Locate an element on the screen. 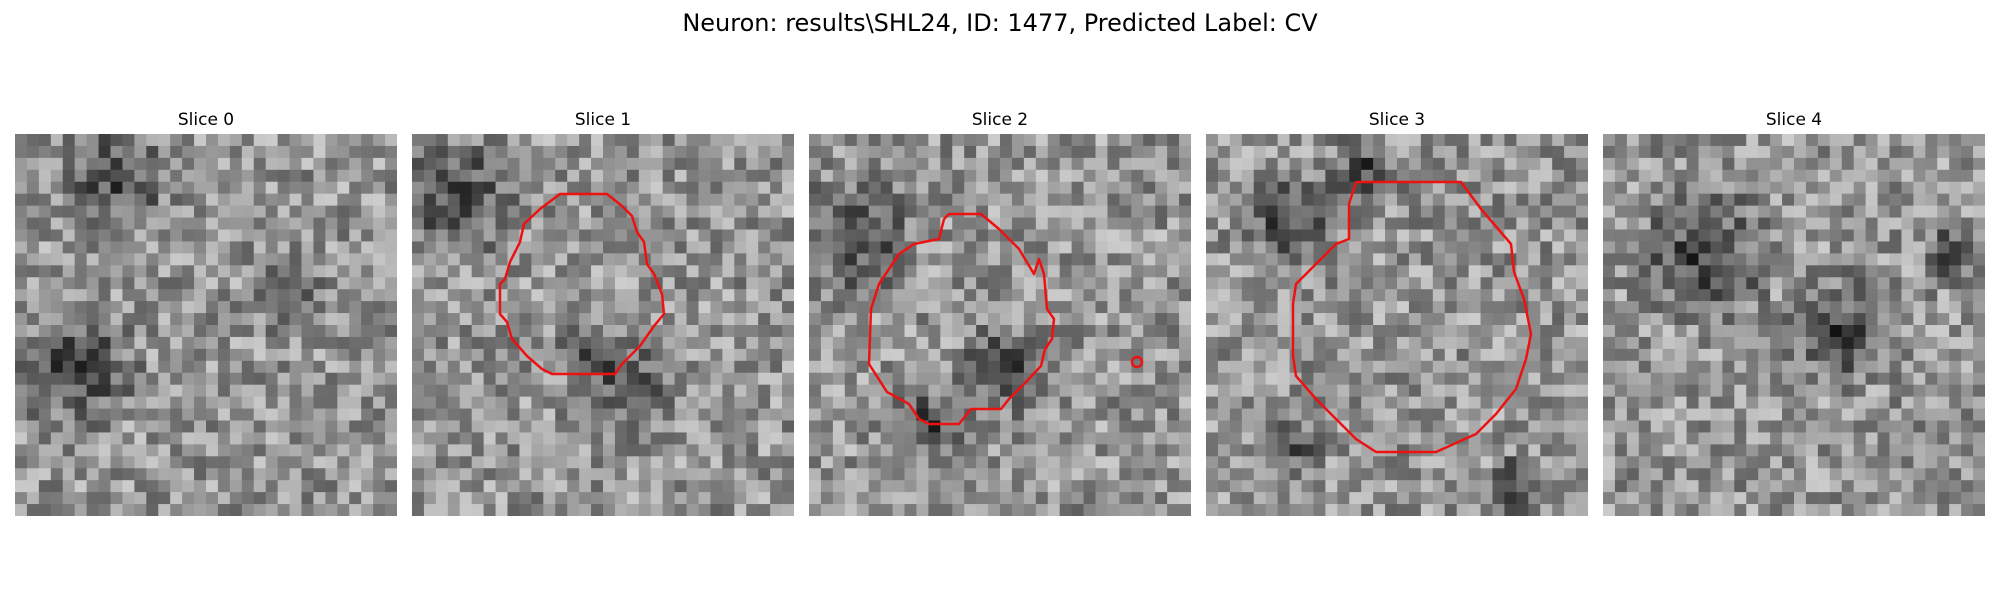 The width and height of the screenshot is (2000, 600). slice-panel-0: Slice 0 is located at coordinates (206, 312).